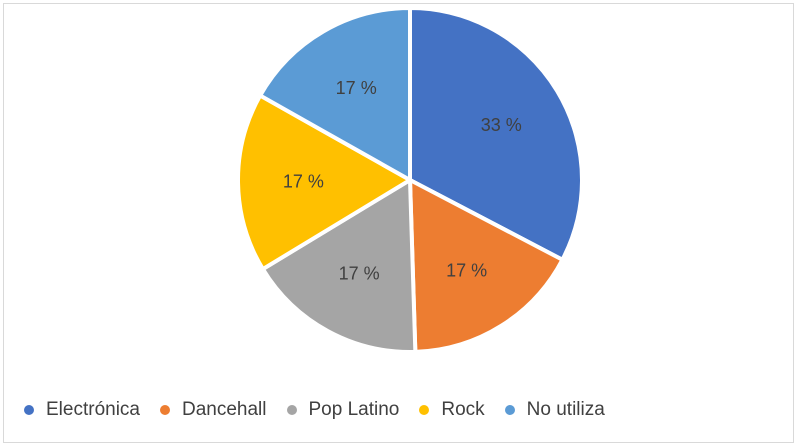 Image resolution: width=799 pixels, height=443 pixels. I want to click on legend-label: Electrónica, so click(93, 409).